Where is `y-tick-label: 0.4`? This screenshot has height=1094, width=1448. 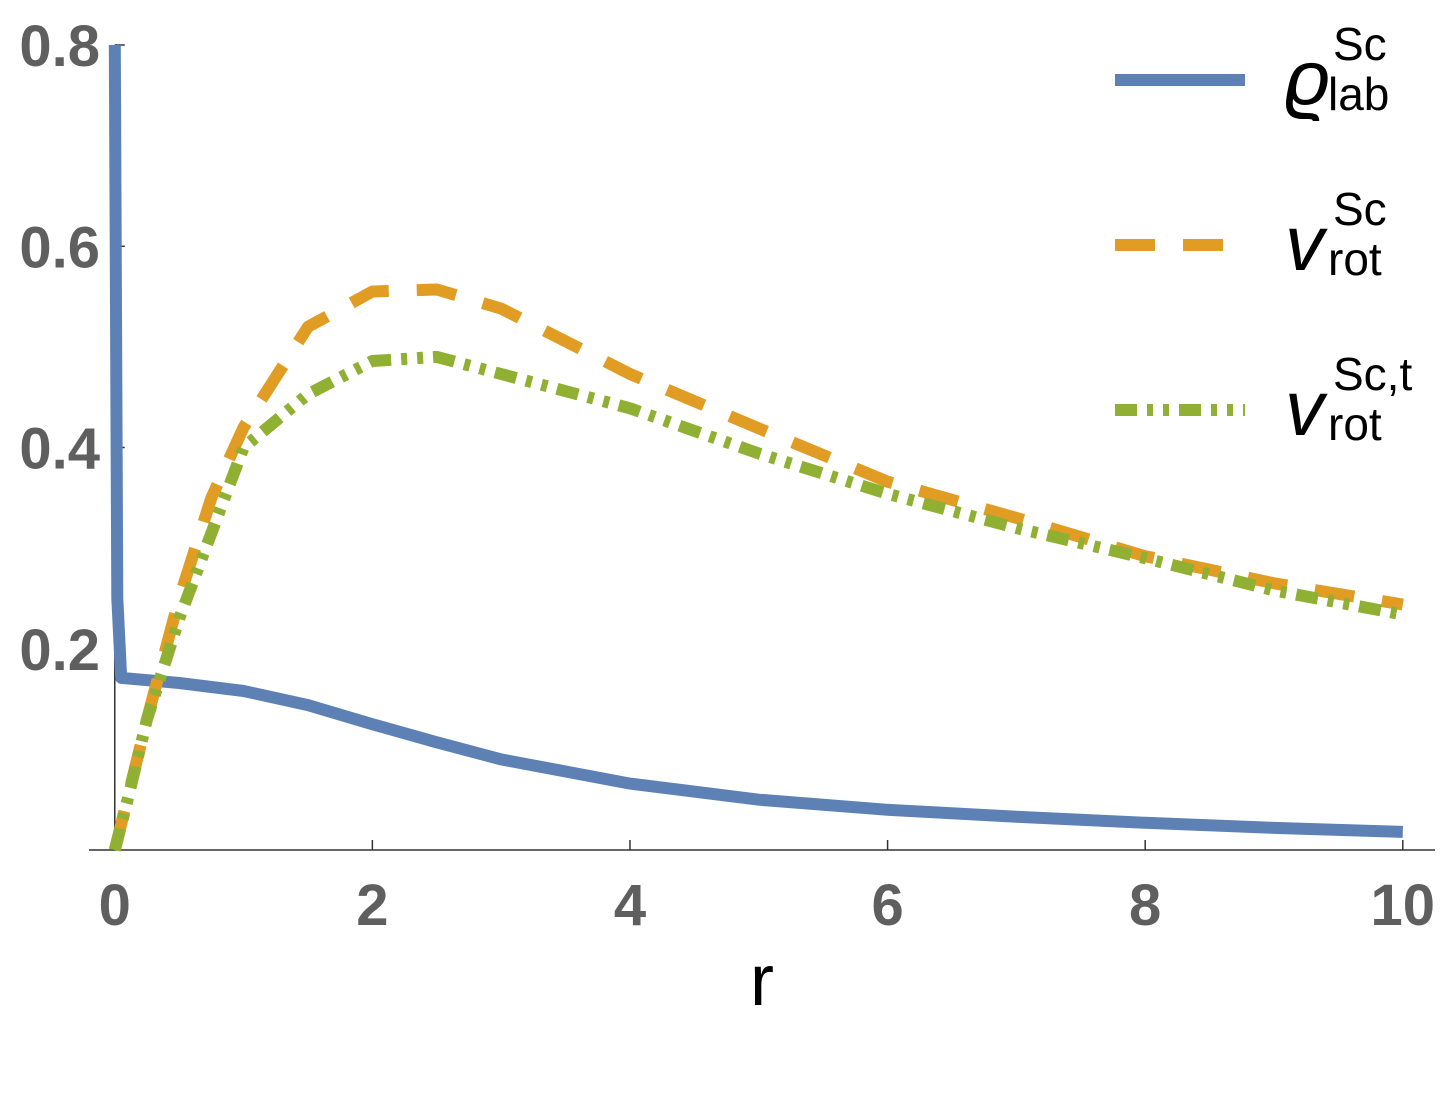 y-tick-label: 0.4 is located at coordinates (59, 449).